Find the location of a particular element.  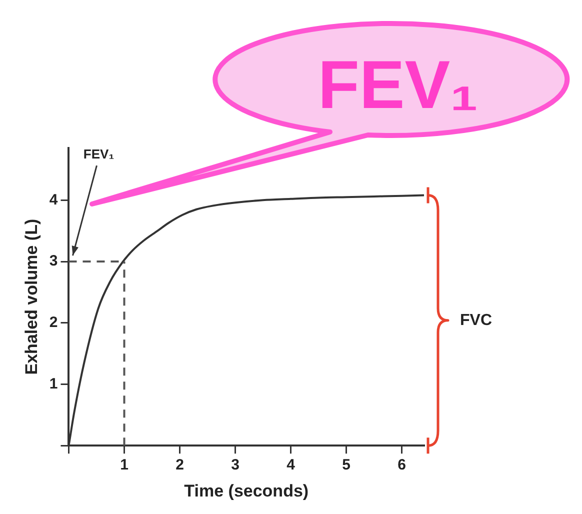

y-tick-label: 3 is located at coordinates (53, 261).